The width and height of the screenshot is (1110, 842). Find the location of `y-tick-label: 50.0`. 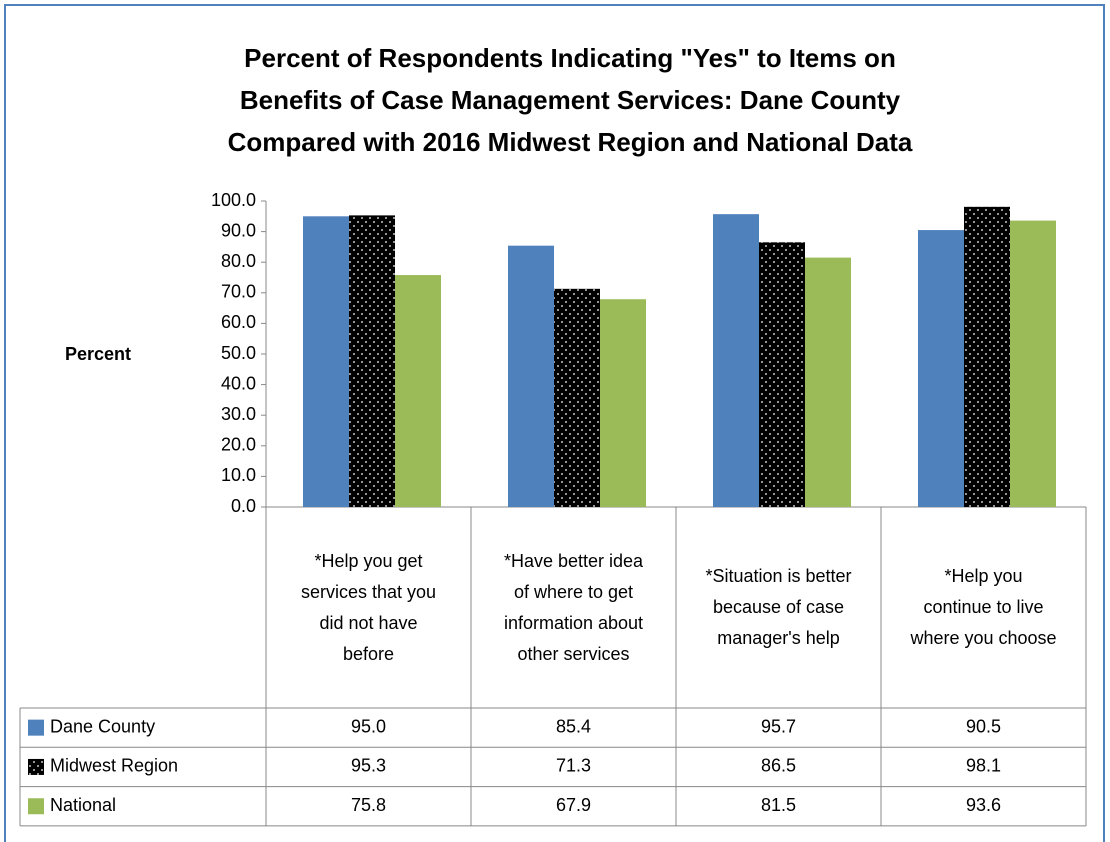

y-tick-label: 50.0 is located at coordinates (238, 353).